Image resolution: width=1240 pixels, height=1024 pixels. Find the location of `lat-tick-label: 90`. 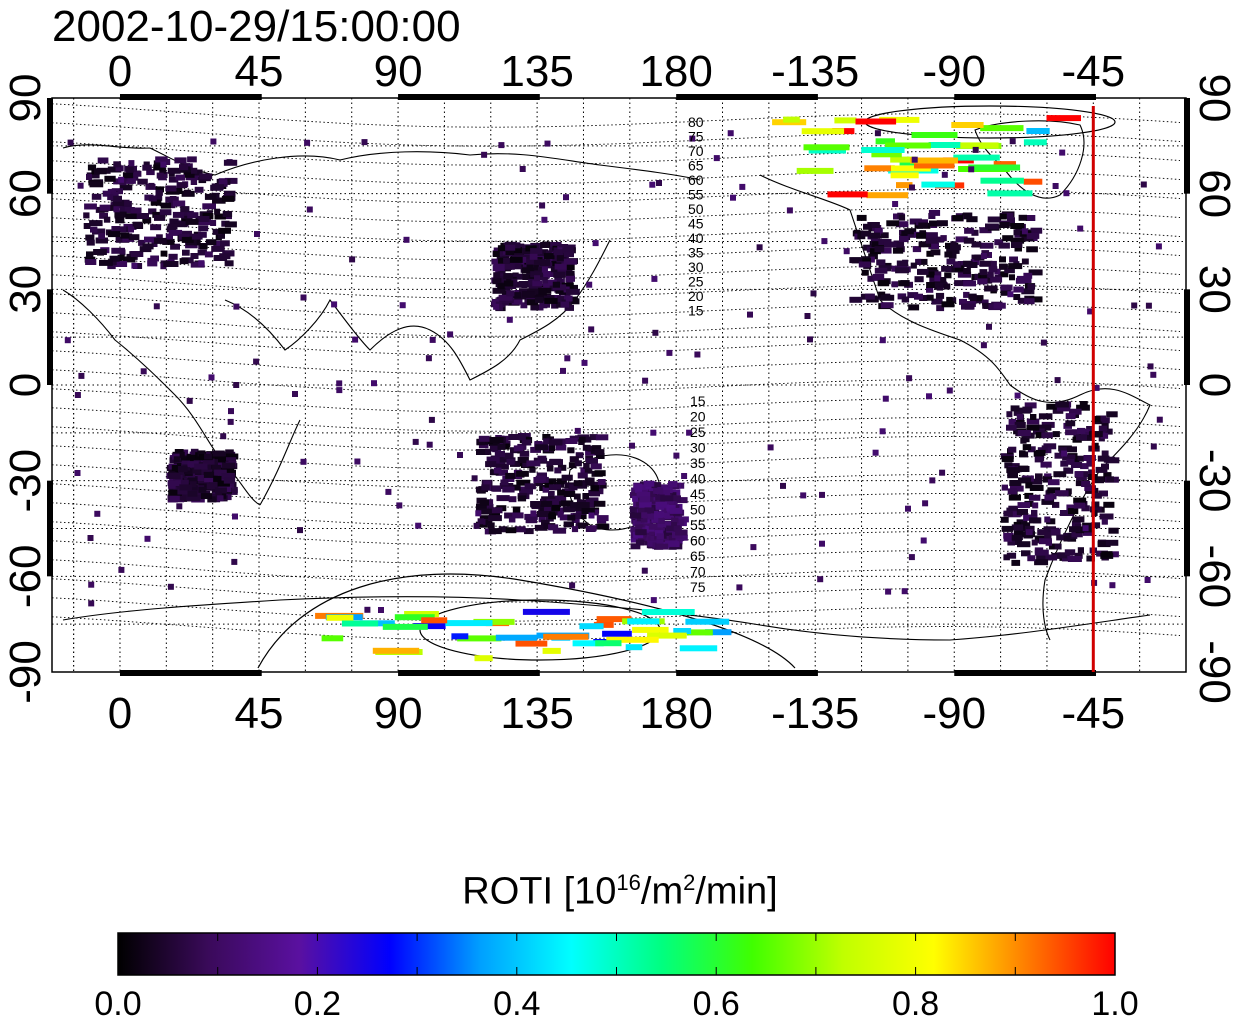

lat-tick-label: 90 is located at coordinates (25, 98).